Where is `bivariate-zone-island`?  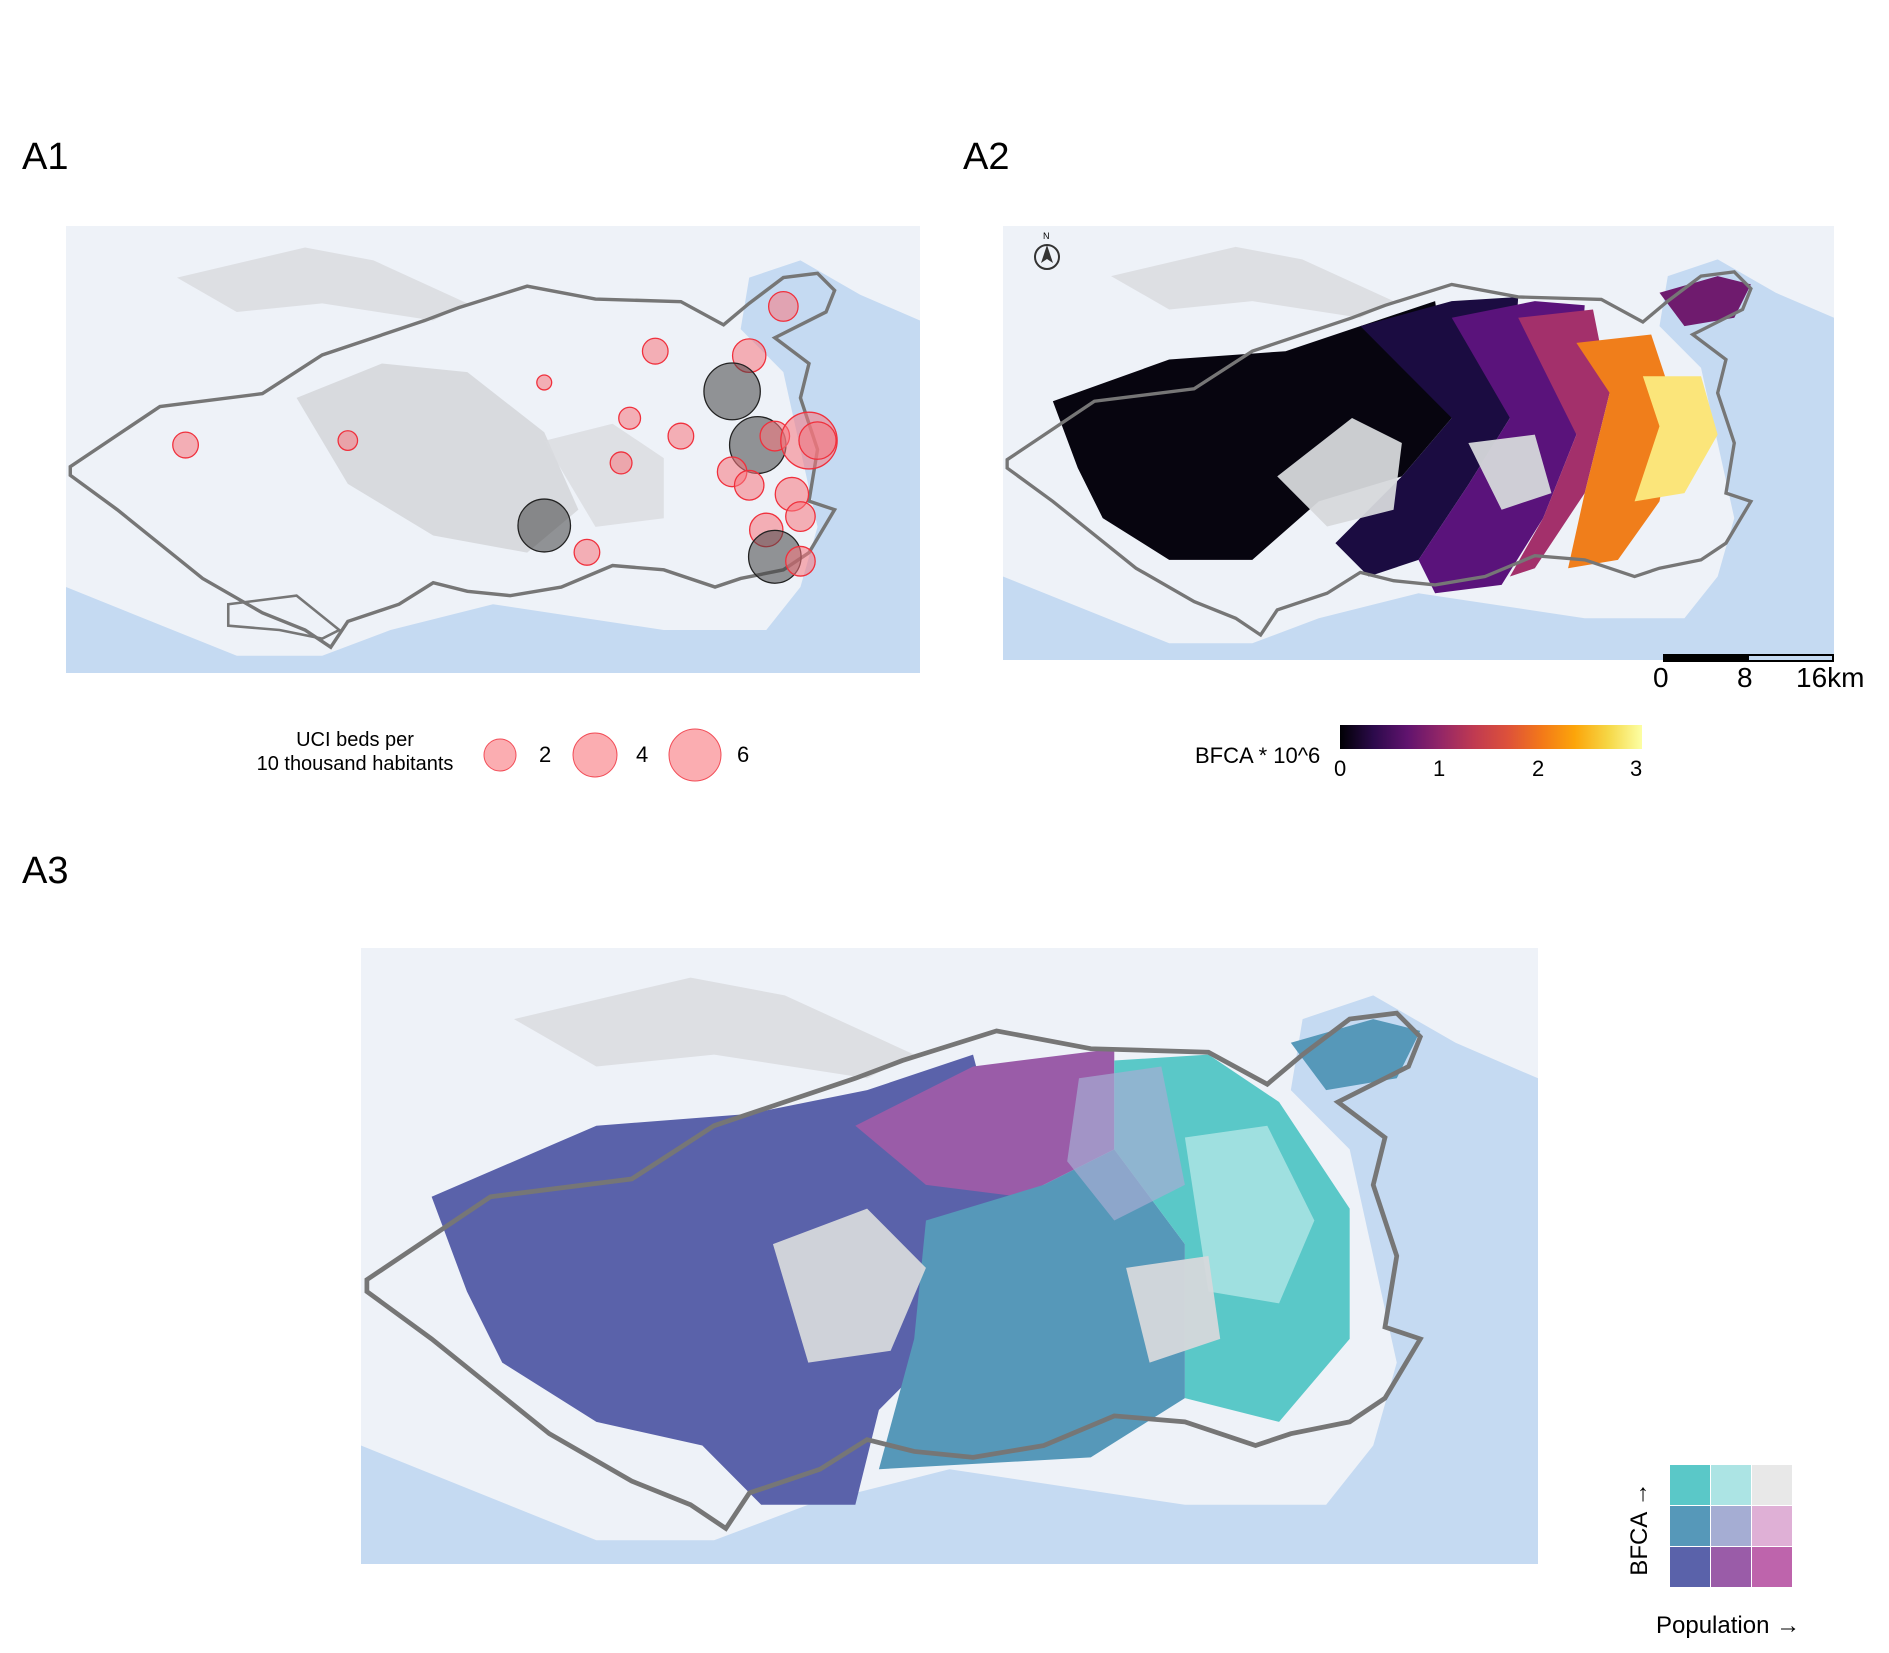 bivariate-zone-island is located at coordinates (1355, 1055).